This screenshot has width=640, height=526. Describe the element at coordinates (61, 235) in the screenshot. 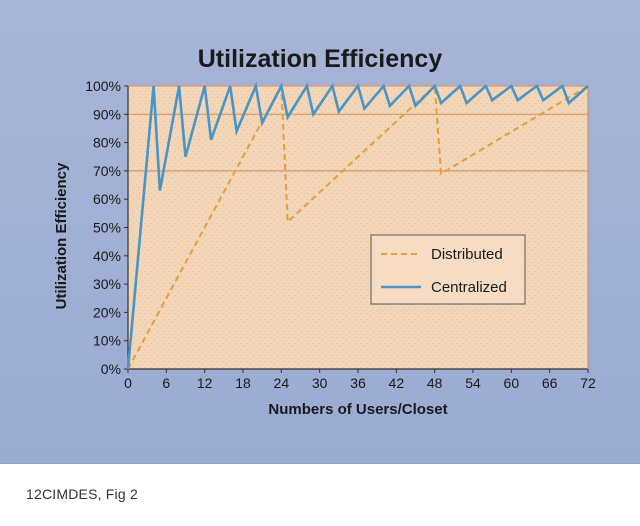

I see `y-axis-label: Utilization Efficiency` at that location.